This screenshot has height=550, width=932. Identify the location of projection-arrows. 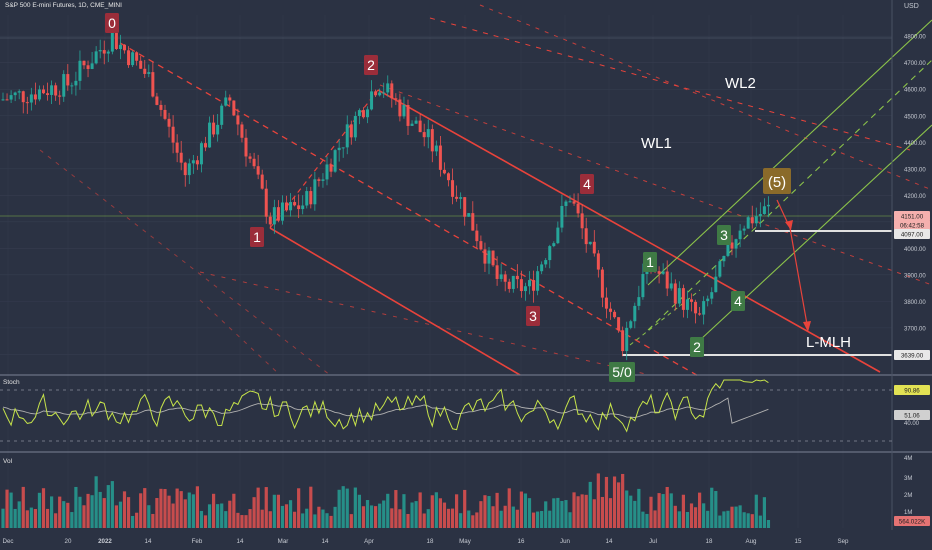
(793, 265).